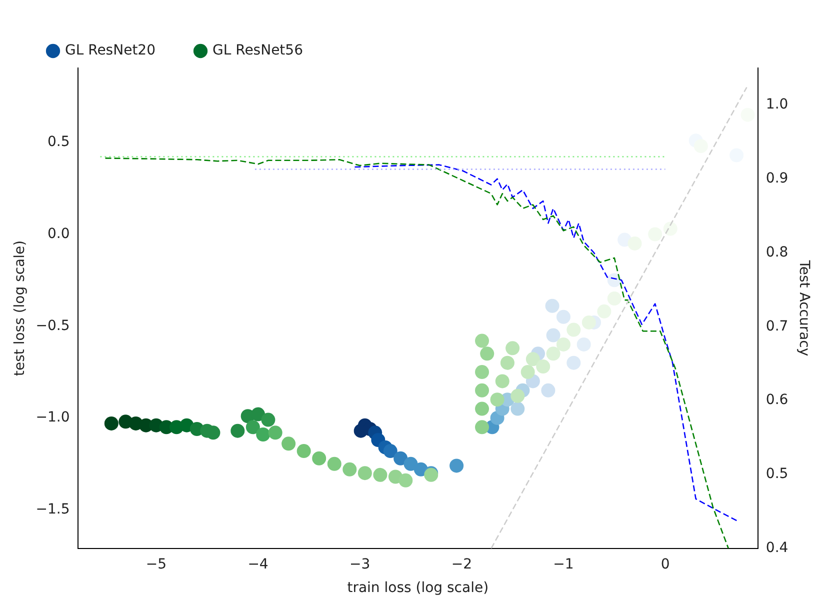 This screenshot has width=824, height=605. What do you see at coordinates (59, 234) in the screenshot?
I see `y-tick-label: 0.0` at bounding box center [59, 234].